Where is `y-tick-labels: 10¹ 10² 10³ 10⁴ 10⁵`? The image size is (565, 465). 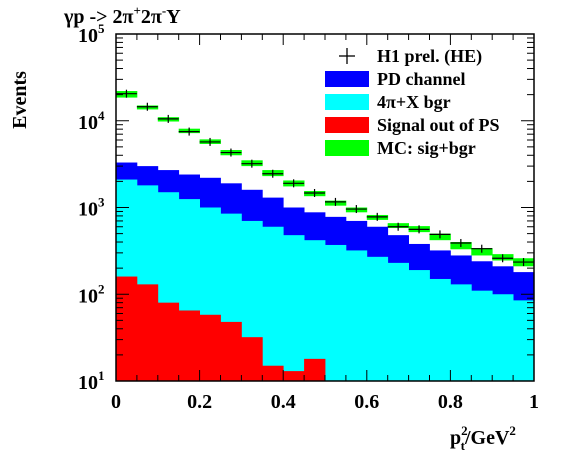
y-tick-labels: 10¹ 10² 10³ 10⁴ 10⁵ is located at coordinates (91, 207).